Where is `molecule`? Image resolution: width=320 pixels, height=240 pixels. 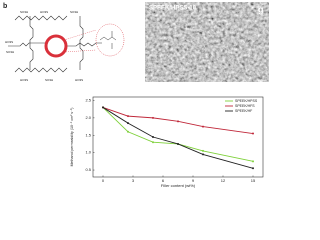 molecule is located at coordinates (108, 40).